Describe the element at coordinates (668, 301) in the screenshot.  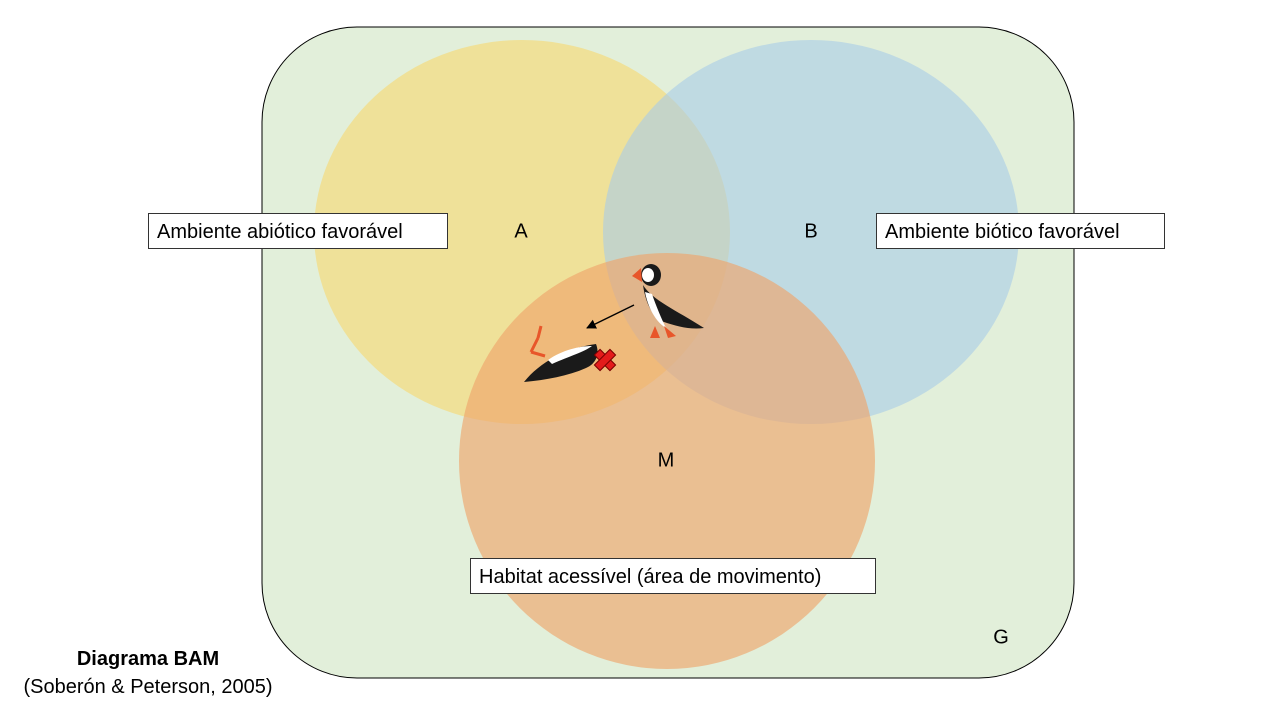
I see `puffin-standing-icon` at that location.